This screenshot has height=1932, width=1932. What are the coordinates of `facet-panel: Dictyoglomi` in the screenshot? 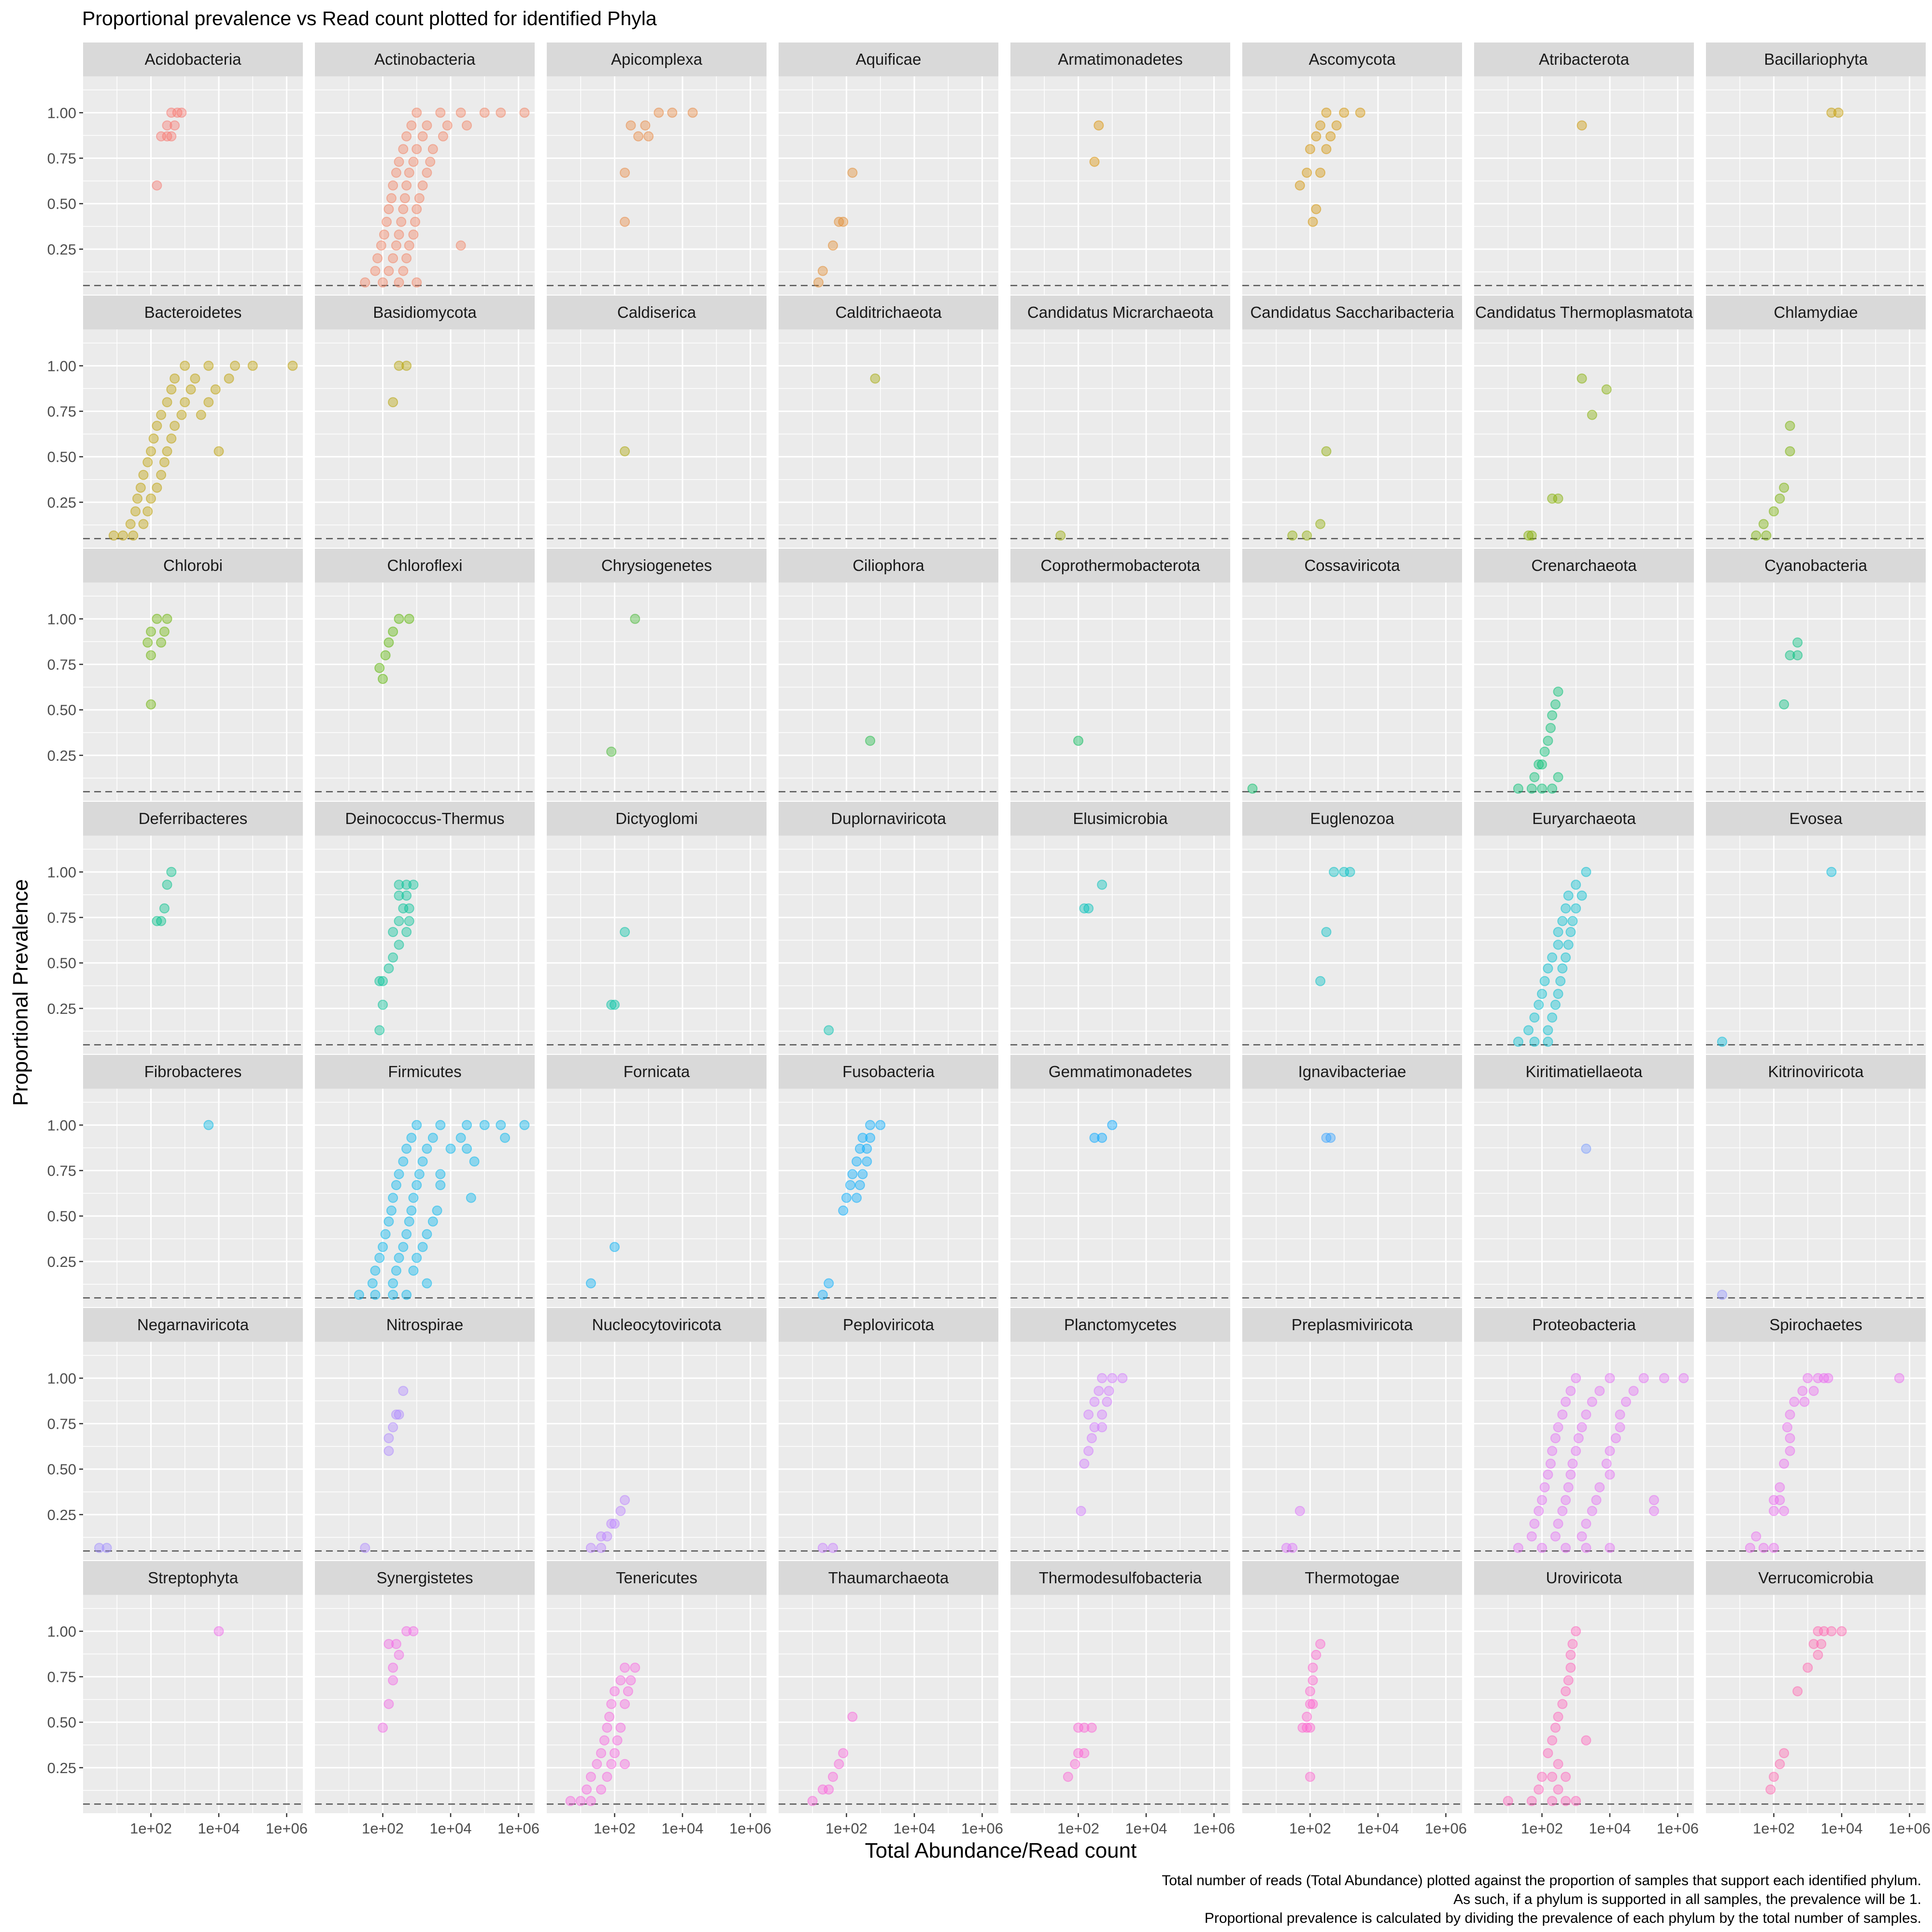 It's located at (657, 928).